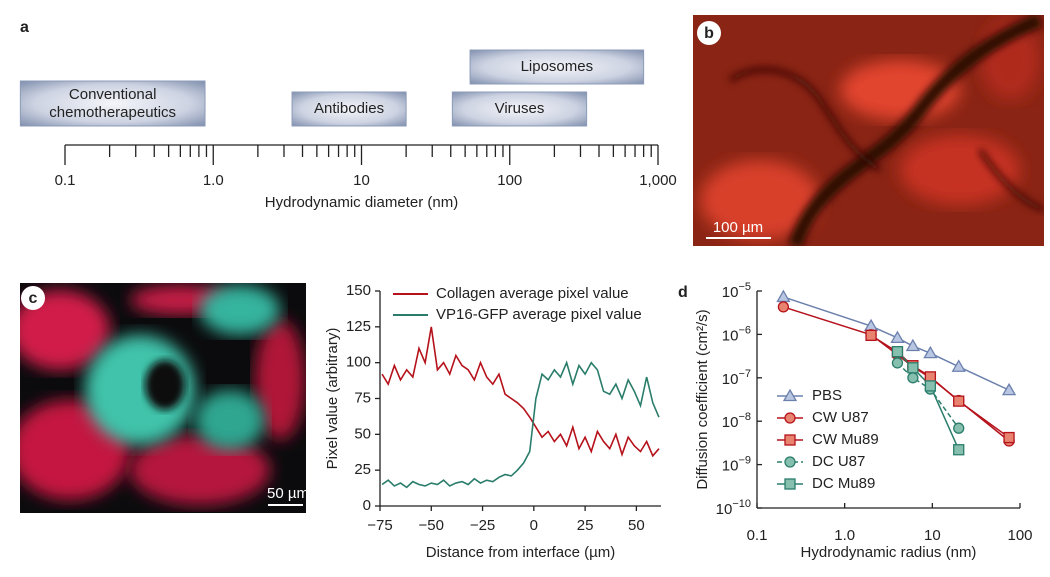  Describe the element at coordinates (482, 525) in the screenshot. I see `x-tick-label: −25` at that location.